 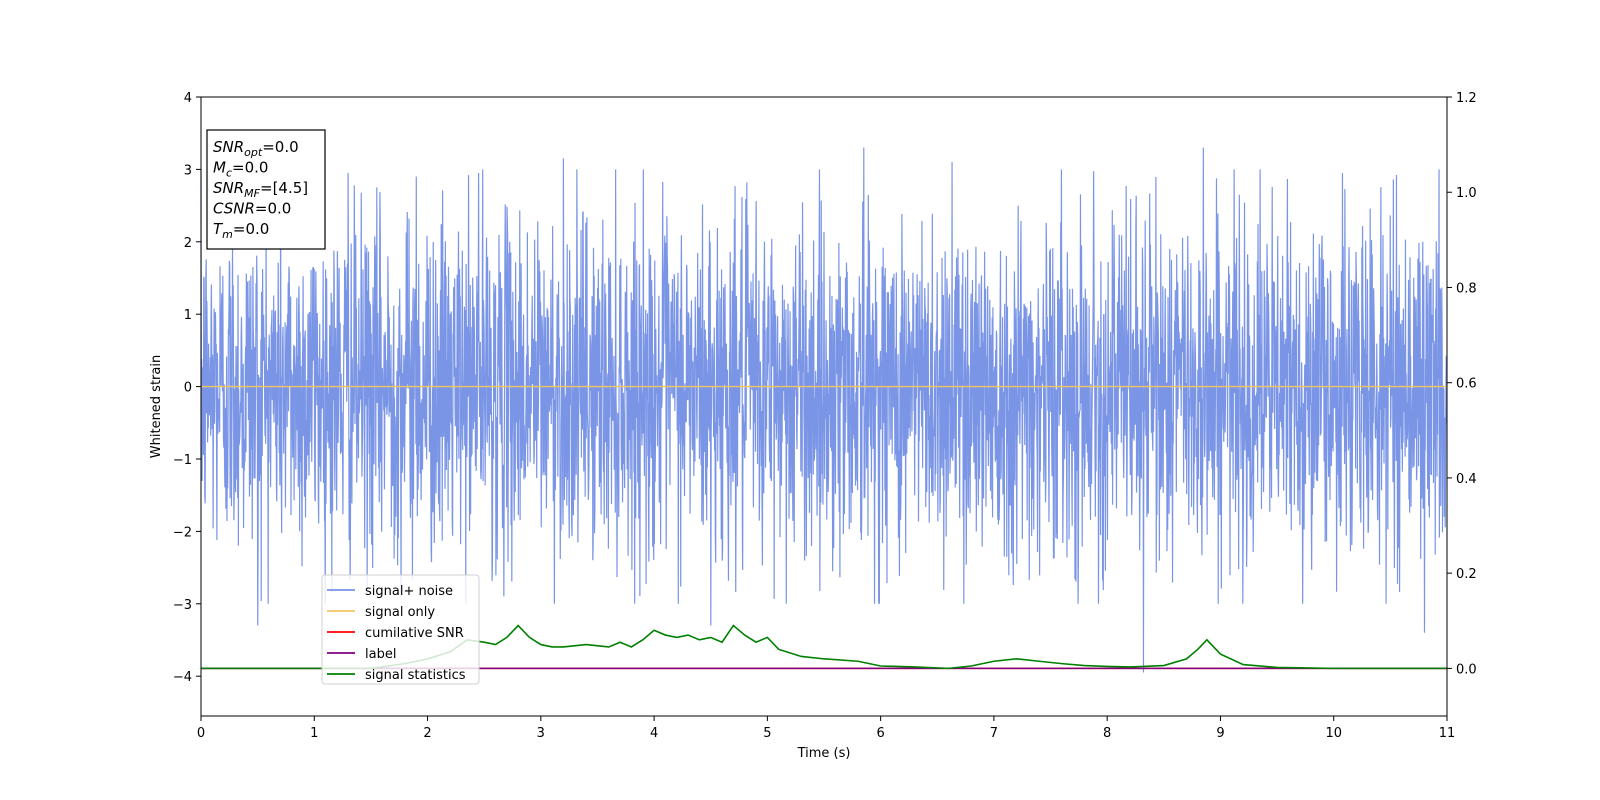 I want to click on x-tick-label: 2, so click(x=427, y=733).